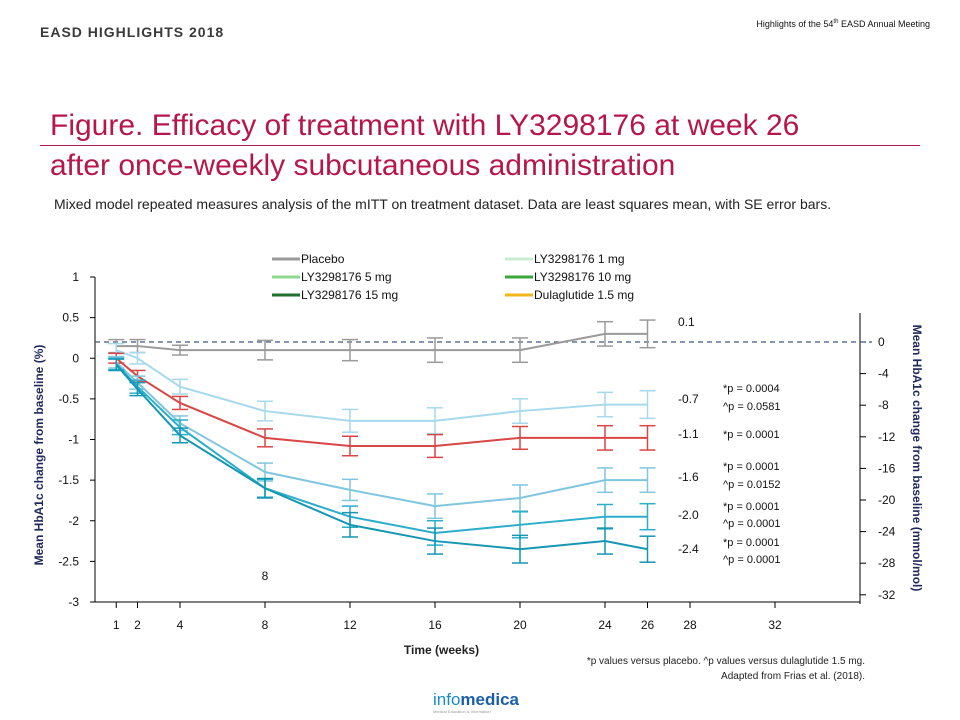  What do you see at coordinates (881, 342) in the screenshot?
I see `y-right-tick-label: 0` at bounding box center [881, 342].